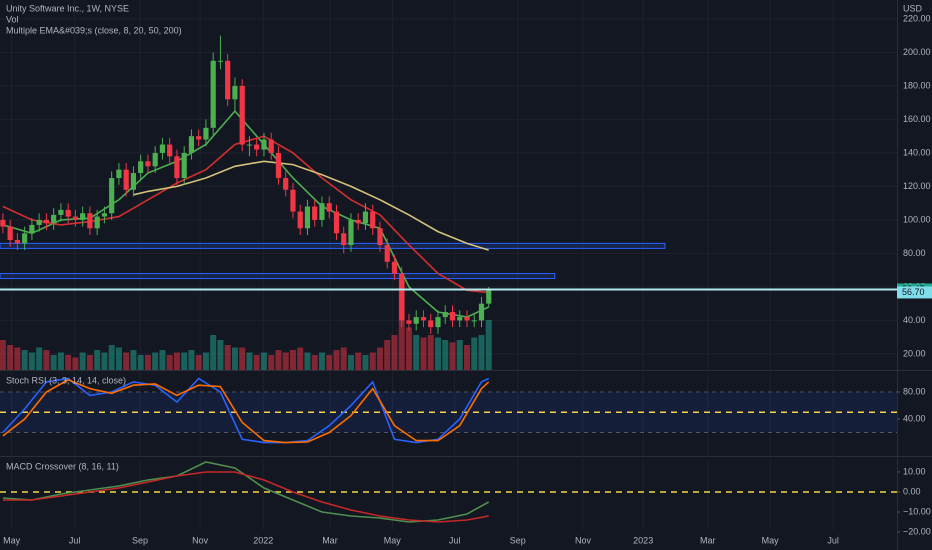 The image size is (932, 550). I want to click on y-tick-label: 0.00, so click(912, 491).